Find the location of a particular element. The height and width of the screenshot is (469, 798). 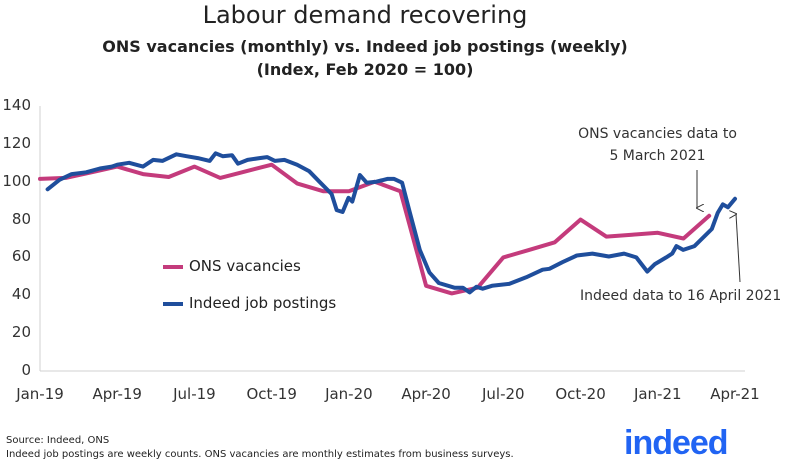

x-tick-label: Jan-21 is located at coordinates (657, 394).